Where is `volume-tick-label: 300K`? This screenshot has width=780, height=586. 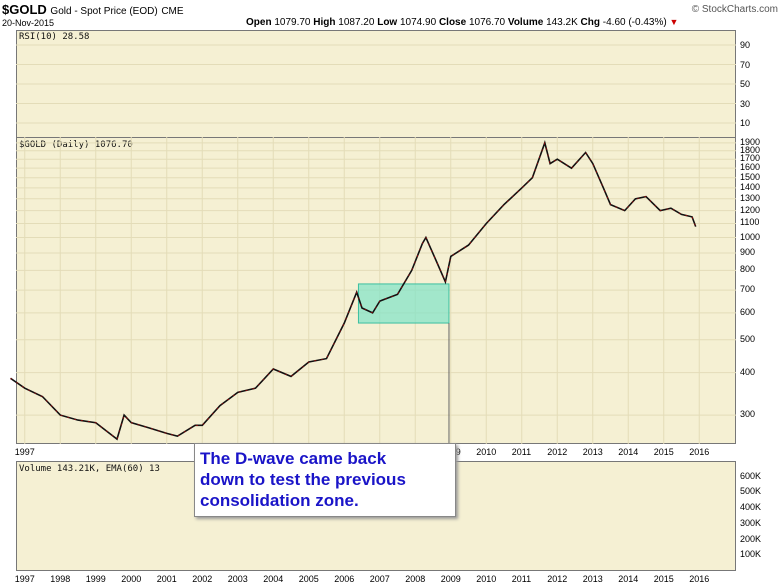
volume-tick-label: 300K is located at coordinates (751, 522).